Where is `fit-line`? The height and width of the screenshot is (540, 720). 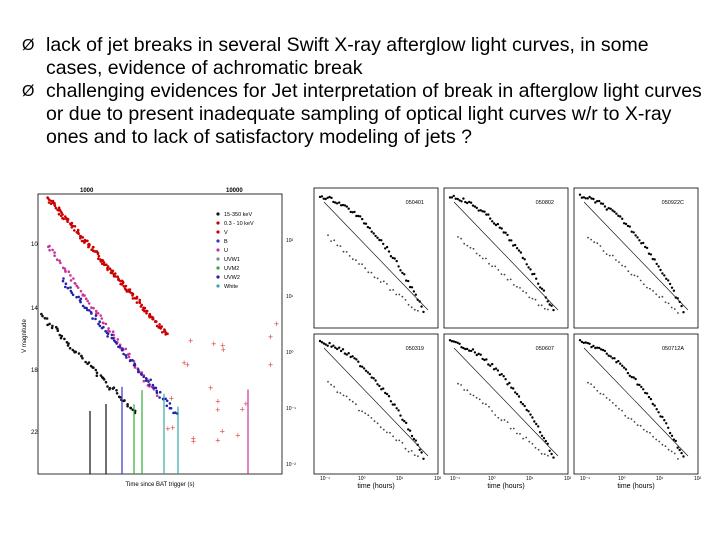
fit-line is located at coordinates (636, 256).